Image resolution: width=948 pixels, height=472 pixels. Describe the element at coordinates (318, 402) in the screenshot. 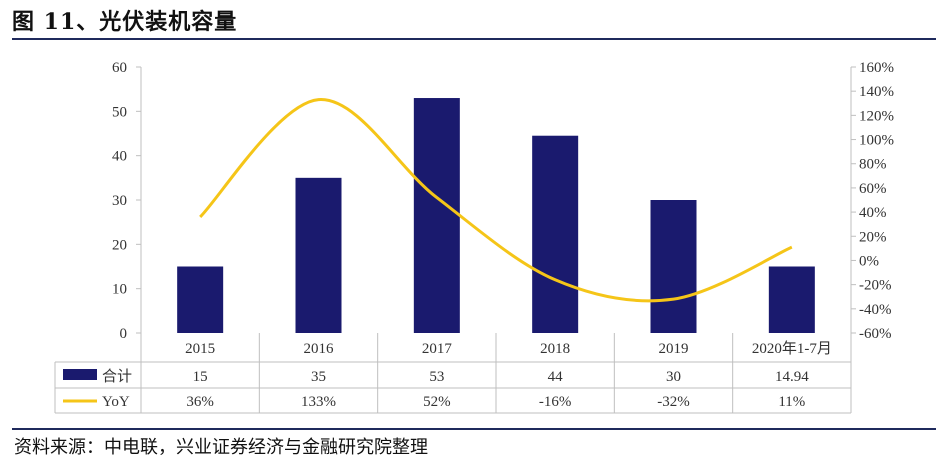

I see `data-label-line: 133%` at that location.